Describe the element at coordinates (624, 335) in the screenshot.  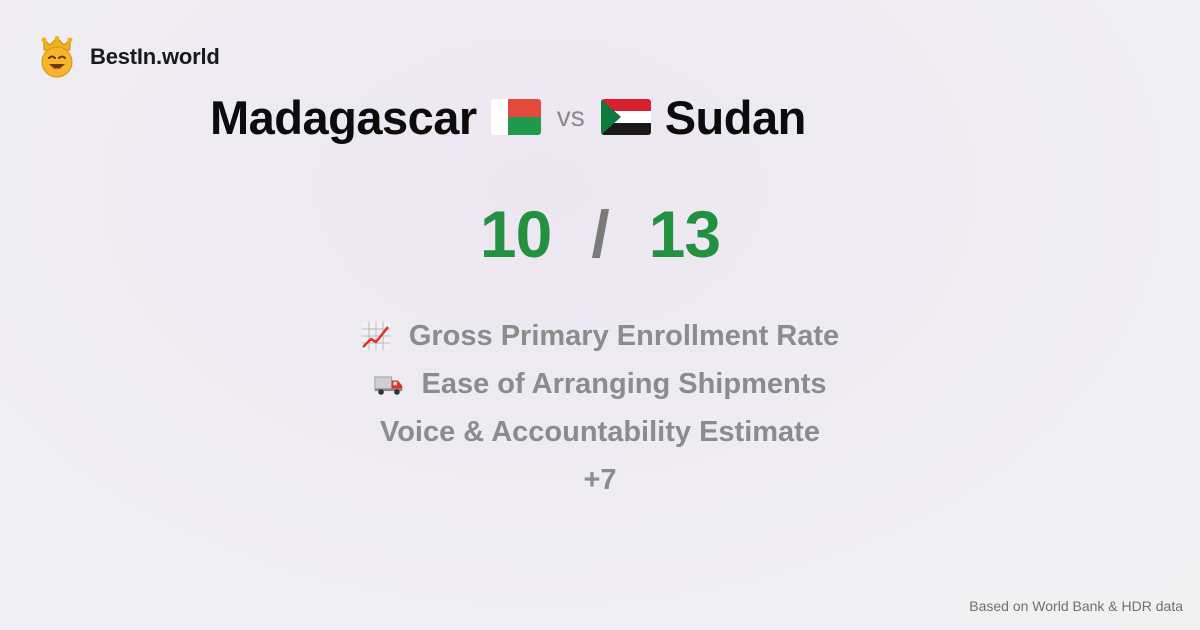
I see `metric-label: Gross Primary Enrollment Rate` at that location.